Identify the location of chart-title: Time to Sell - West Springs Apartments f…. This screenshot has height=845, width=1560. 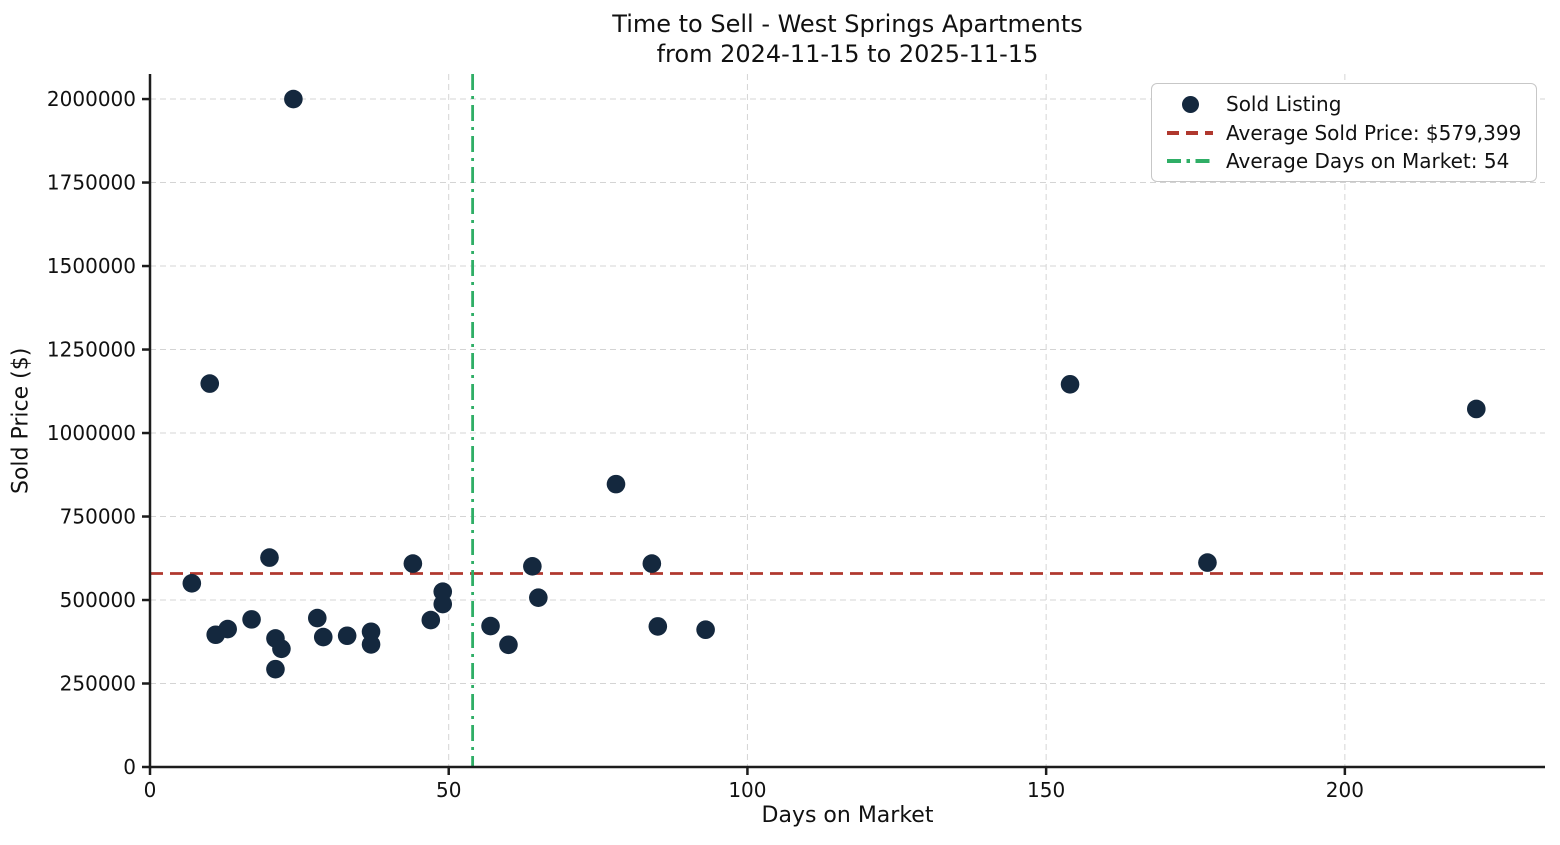
(847, 39).